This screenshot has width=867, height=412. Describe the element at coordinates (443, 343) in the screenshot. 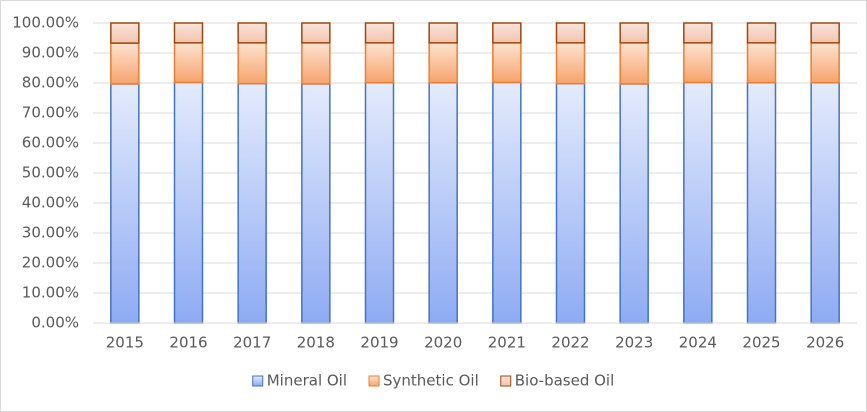

I see `x-tick-label: 2020` at that location.